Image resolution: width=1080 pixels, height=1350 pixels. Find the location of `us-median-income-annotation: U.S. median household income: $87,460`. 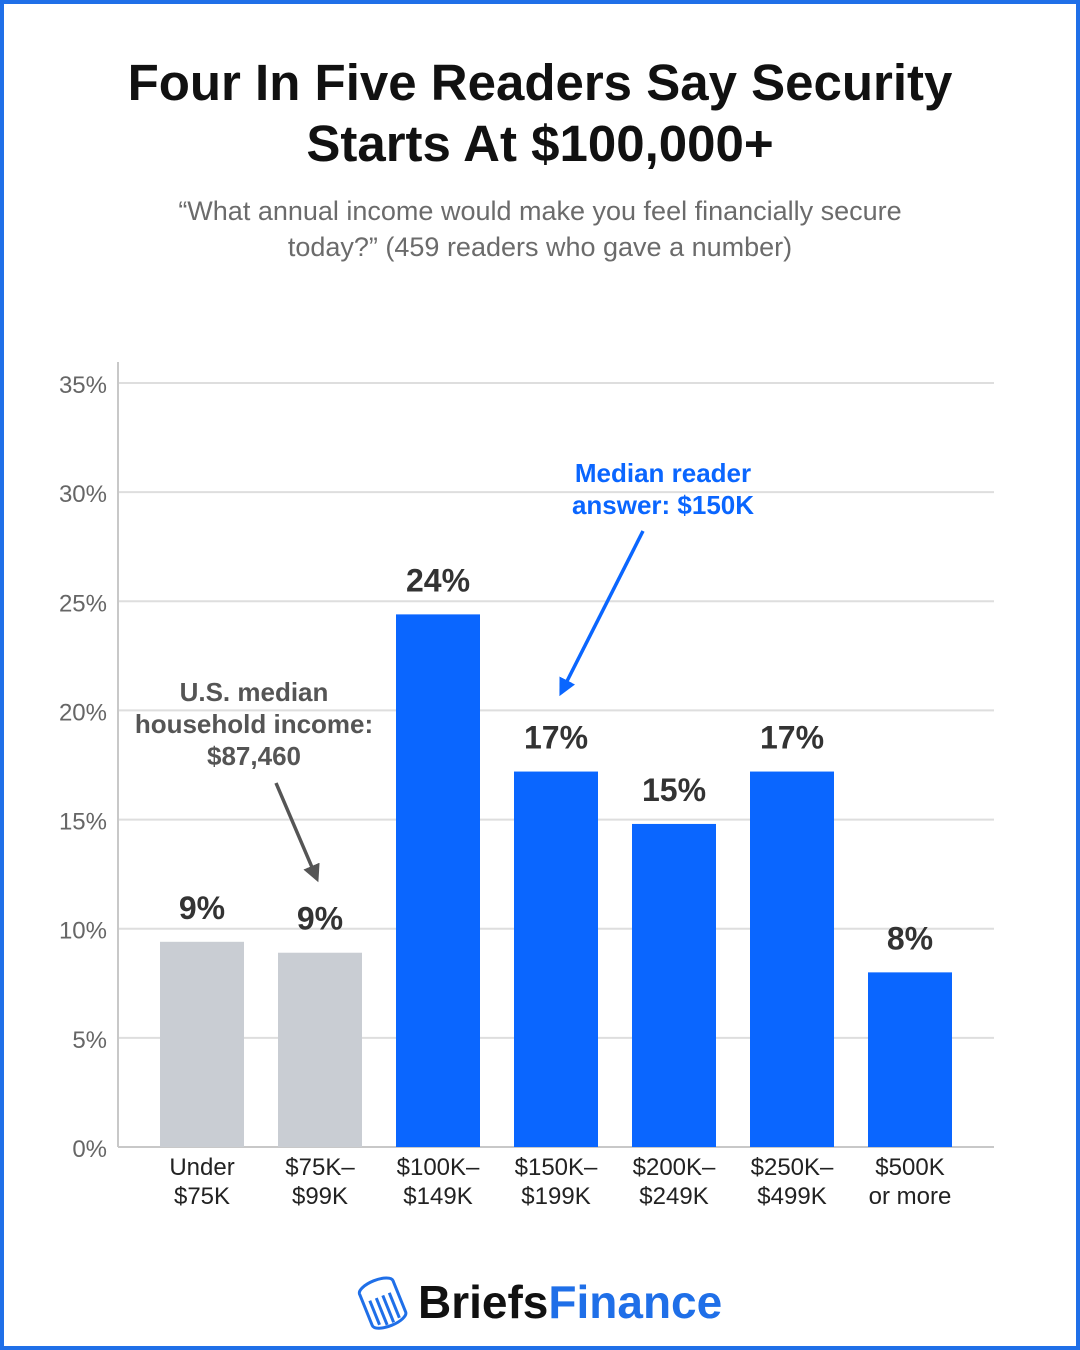

us-median-income-annotation: U.S. median household income: $87,460 is located at coordinates (254, 724).